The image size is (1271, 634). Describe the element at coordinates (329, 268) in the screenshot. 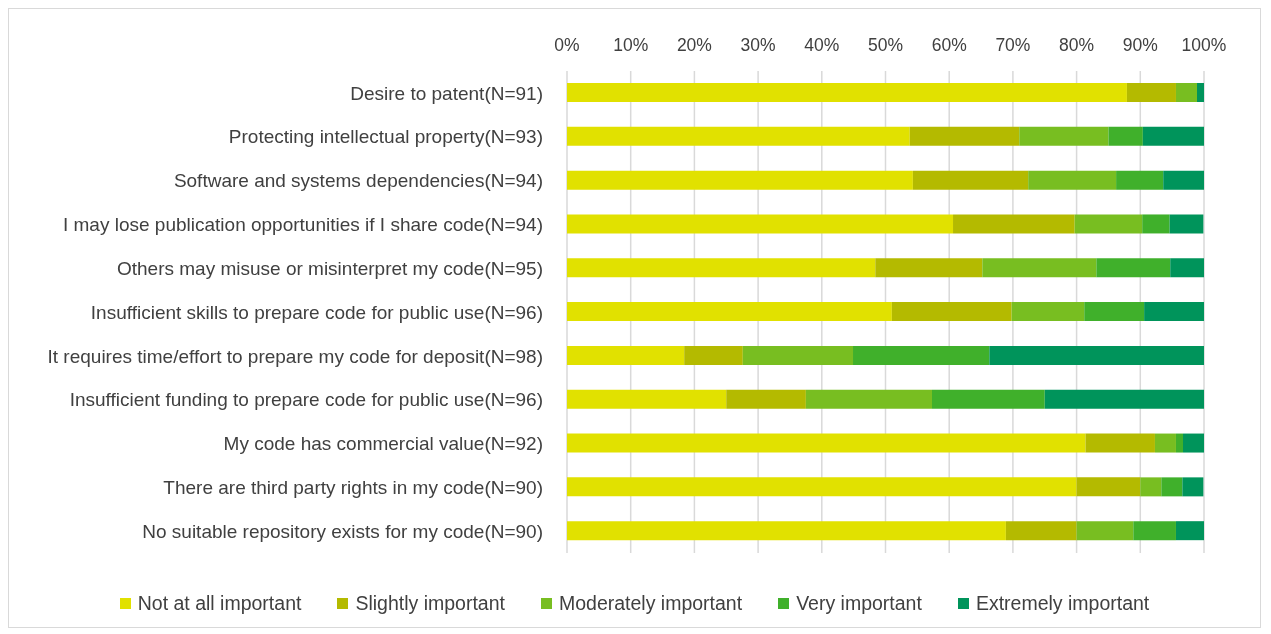

I see `y-tick-label: Others may misuse or misinterpret my code(N=95)` at that location.